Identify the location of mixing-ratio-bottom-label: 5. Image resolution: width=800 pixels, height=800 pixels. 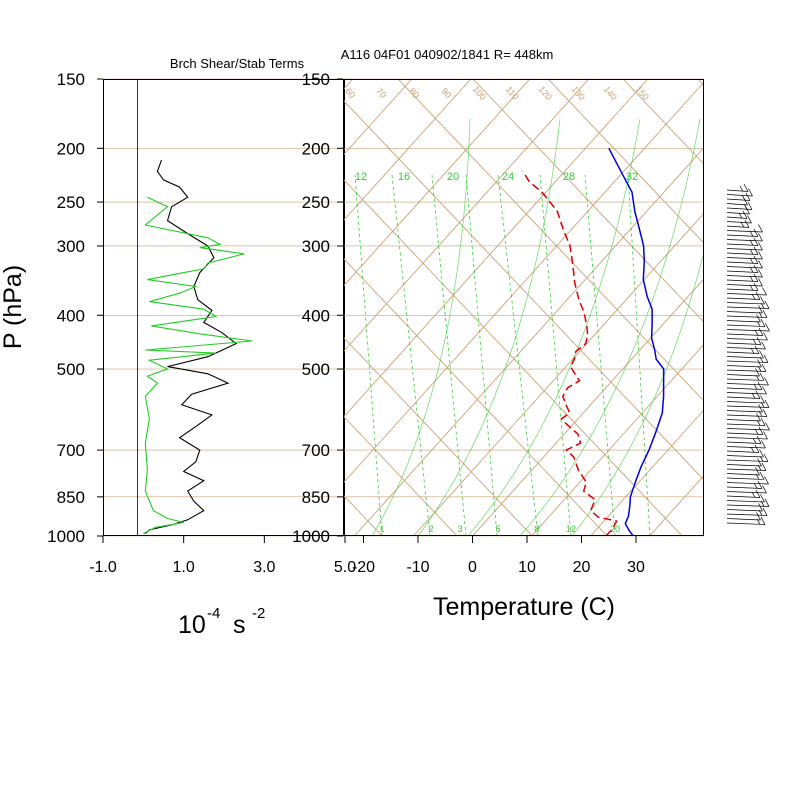
(497, 529).